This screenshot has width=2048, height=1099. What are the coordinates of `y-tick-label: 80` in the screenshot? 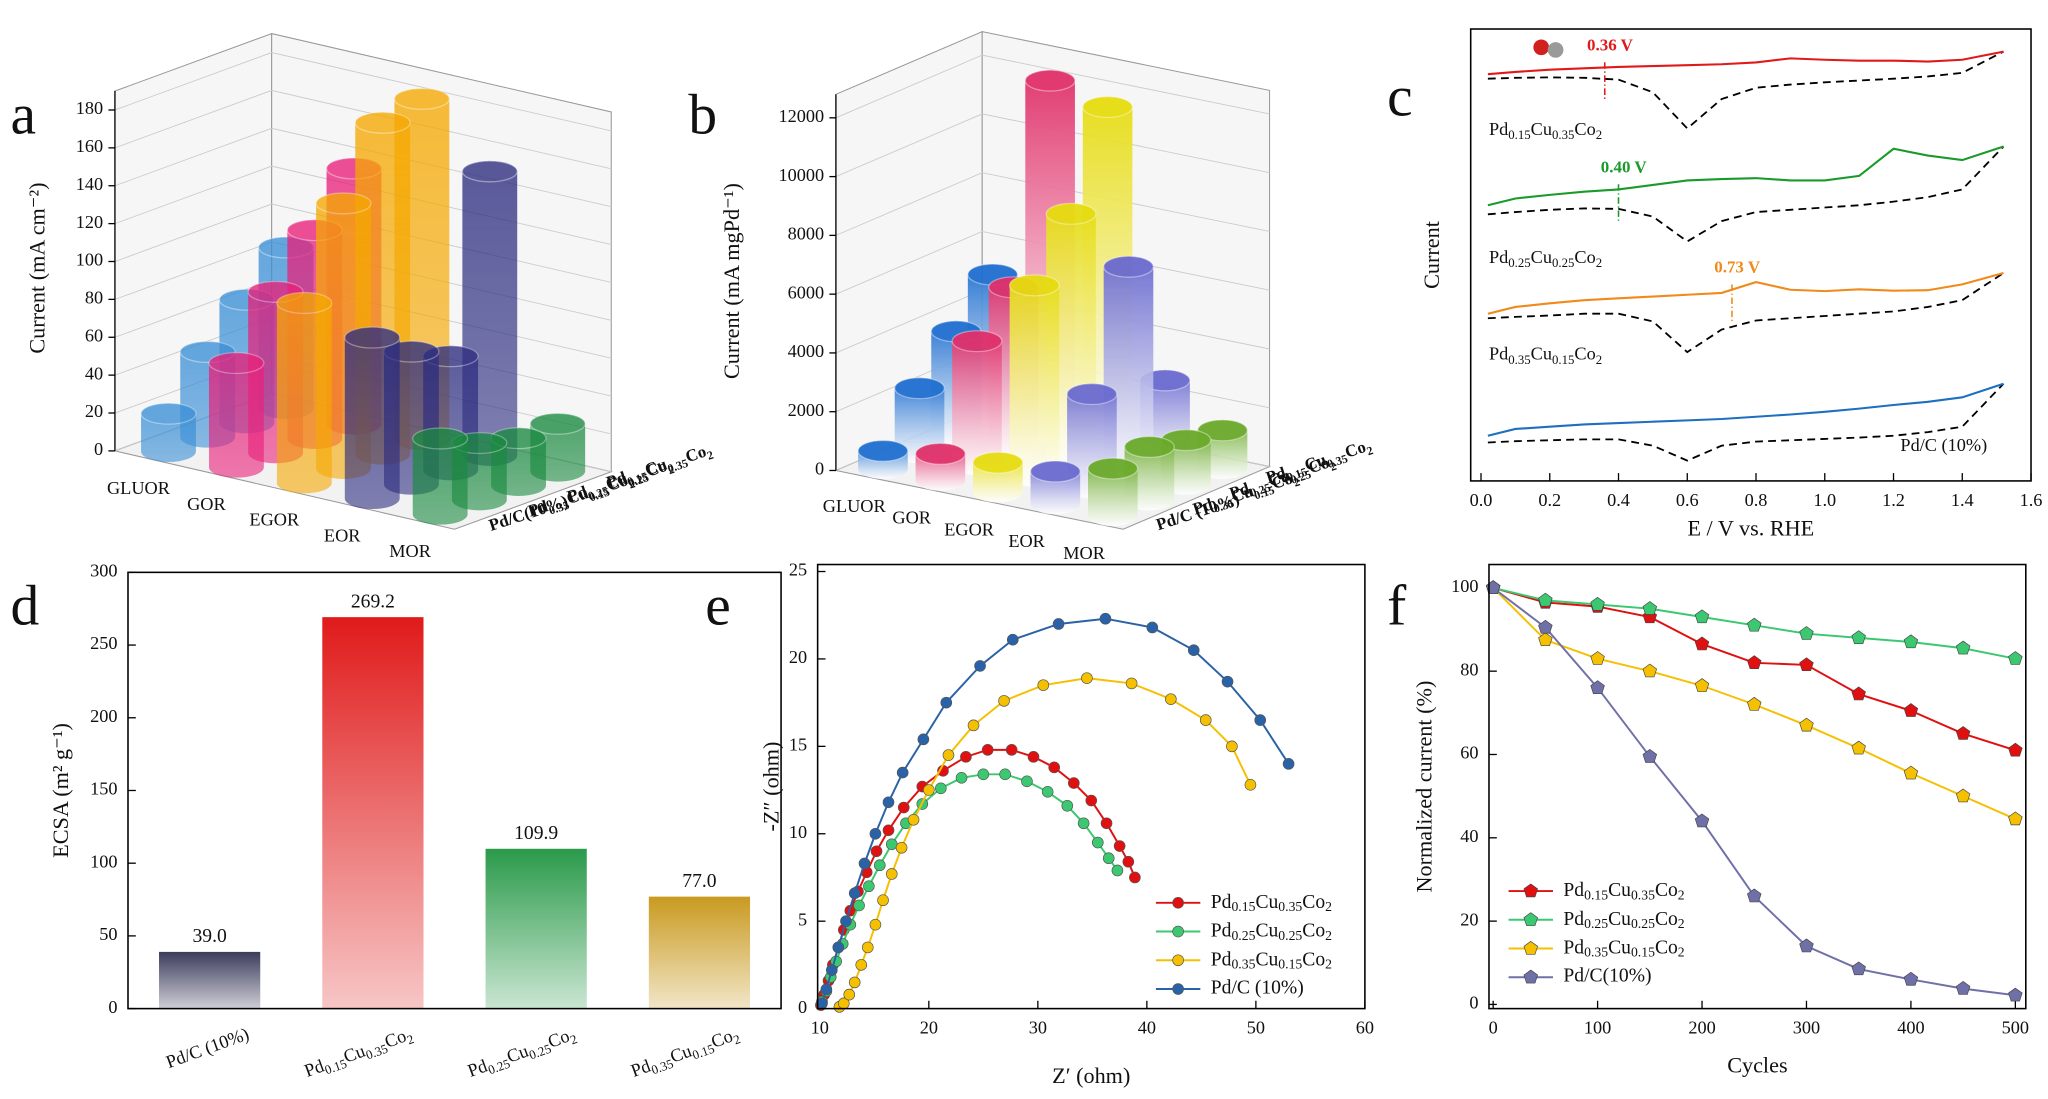 It's located at (1469, 669).